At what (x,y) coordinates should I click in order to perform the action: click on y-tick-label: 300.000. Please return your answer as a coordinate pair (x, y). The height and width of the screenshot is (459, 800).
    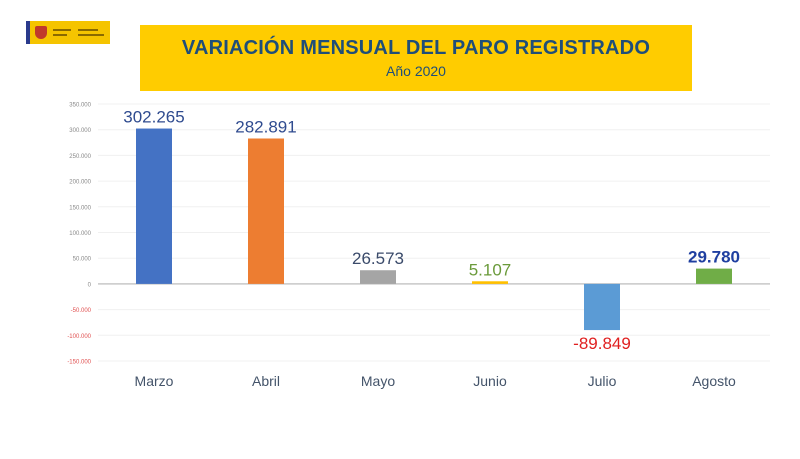
    Looking at the image, I should click on (80, 131).